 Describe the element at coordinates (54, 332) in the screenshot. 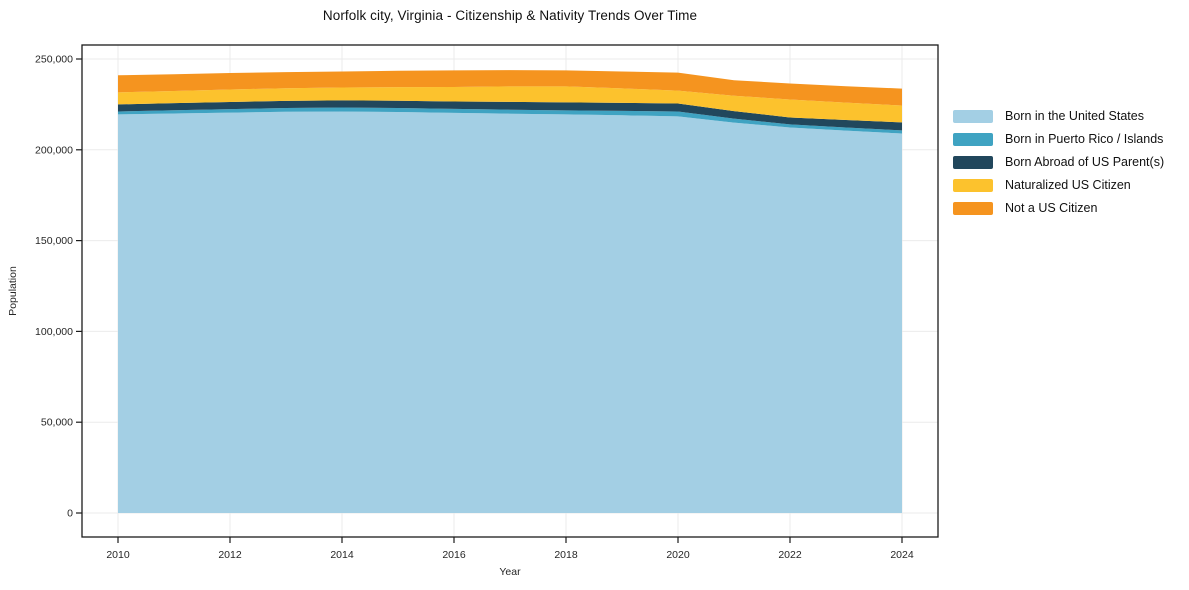

I see `y-tick-label: 100,000` at that location.